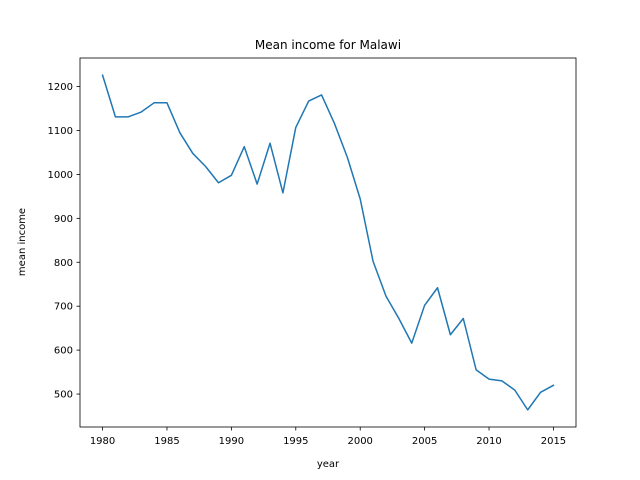 The width and height of the screenshot is (640, 480). I want to click on y-tick-label: 700, so click(63, 307).